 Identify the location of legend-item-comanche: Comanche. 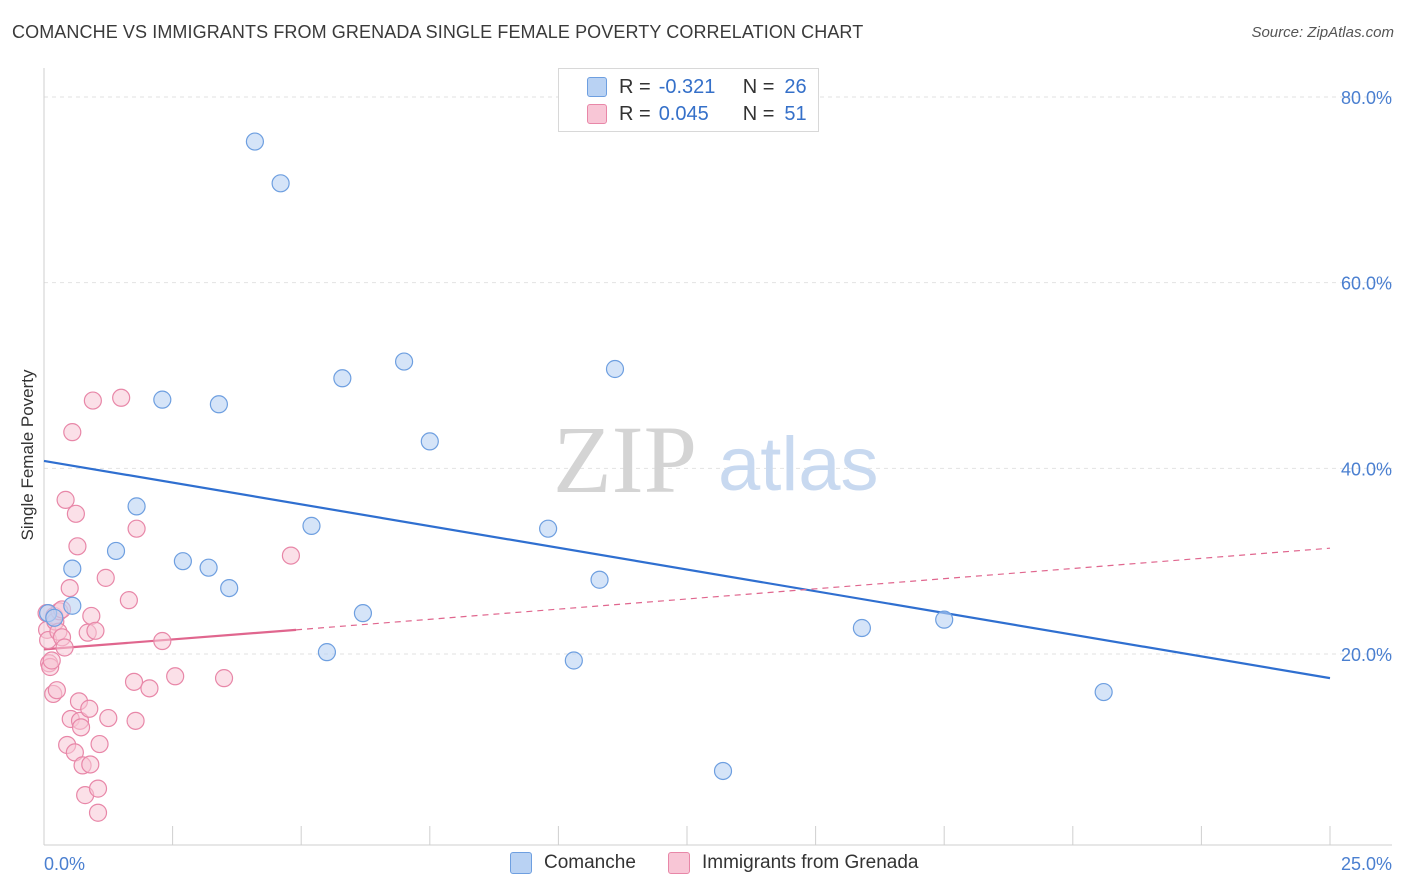
(573, 863).